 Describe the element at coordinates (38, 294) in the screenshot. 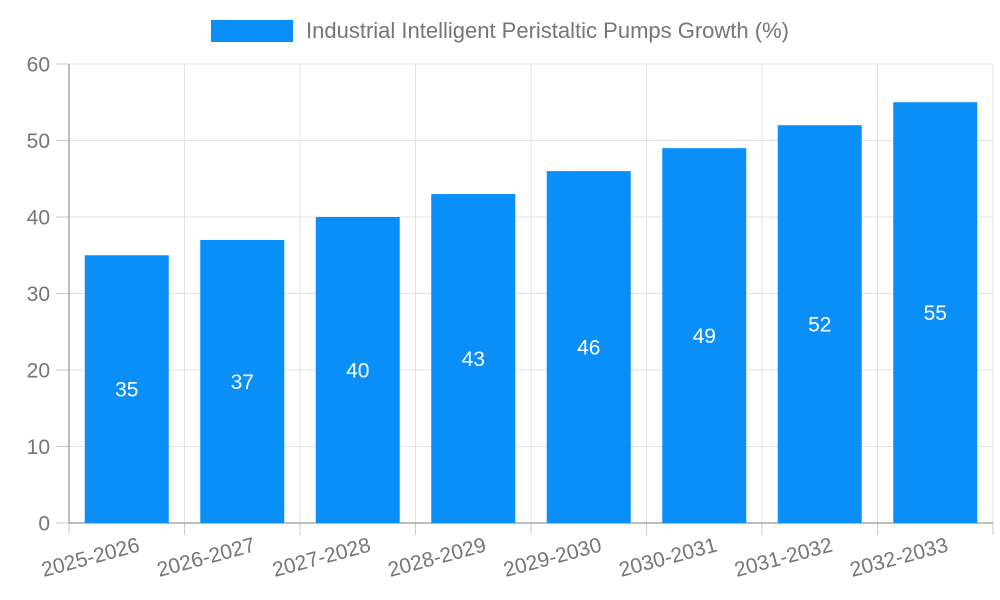

I see `y-tick-label: 30` at that location.